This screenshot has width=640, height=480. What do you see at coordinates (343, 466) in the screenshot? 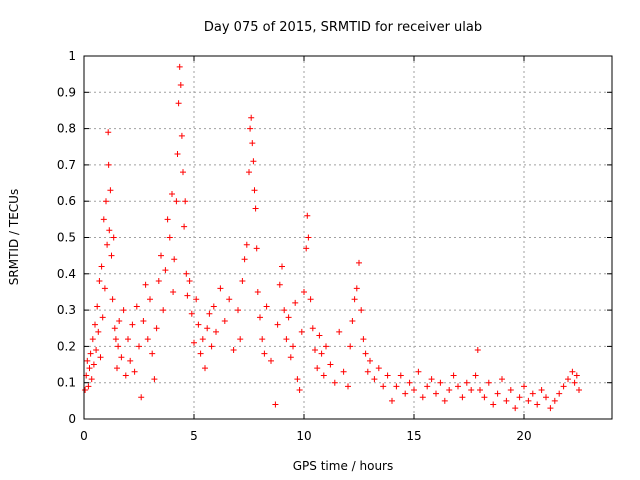
I see `x-axis-label: GPS time / hours` at bounding box center [343, 466].